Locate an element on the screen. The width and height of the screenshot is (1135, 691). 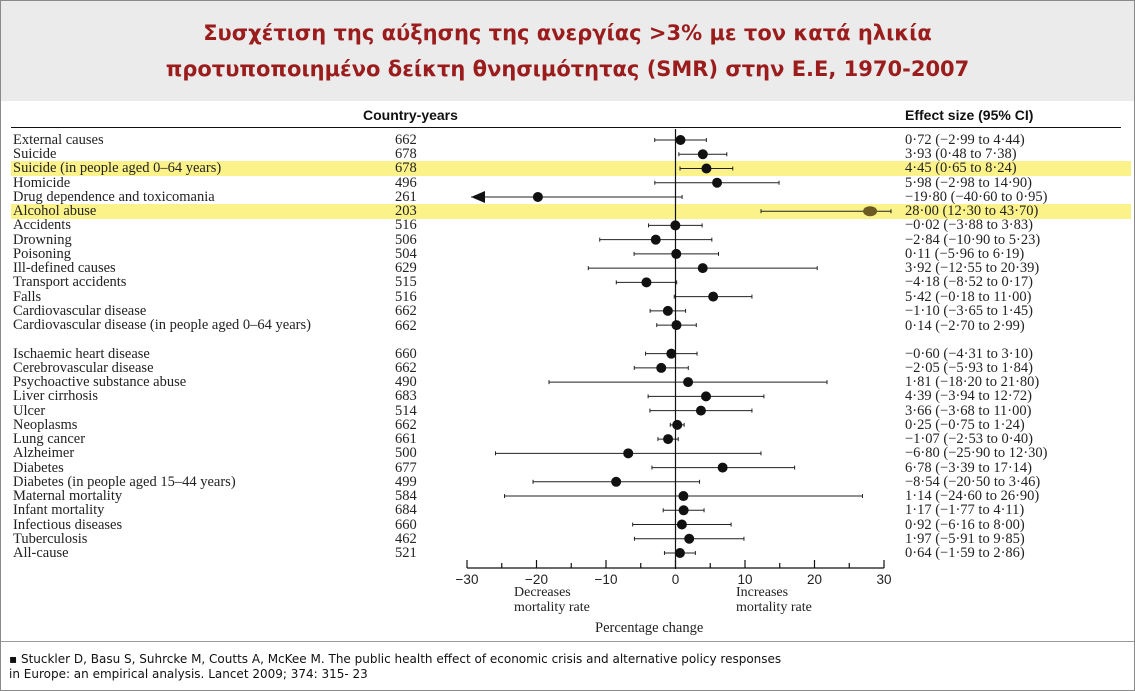
row-label: Liver cirrhosis is located at coordinates (55, 396).